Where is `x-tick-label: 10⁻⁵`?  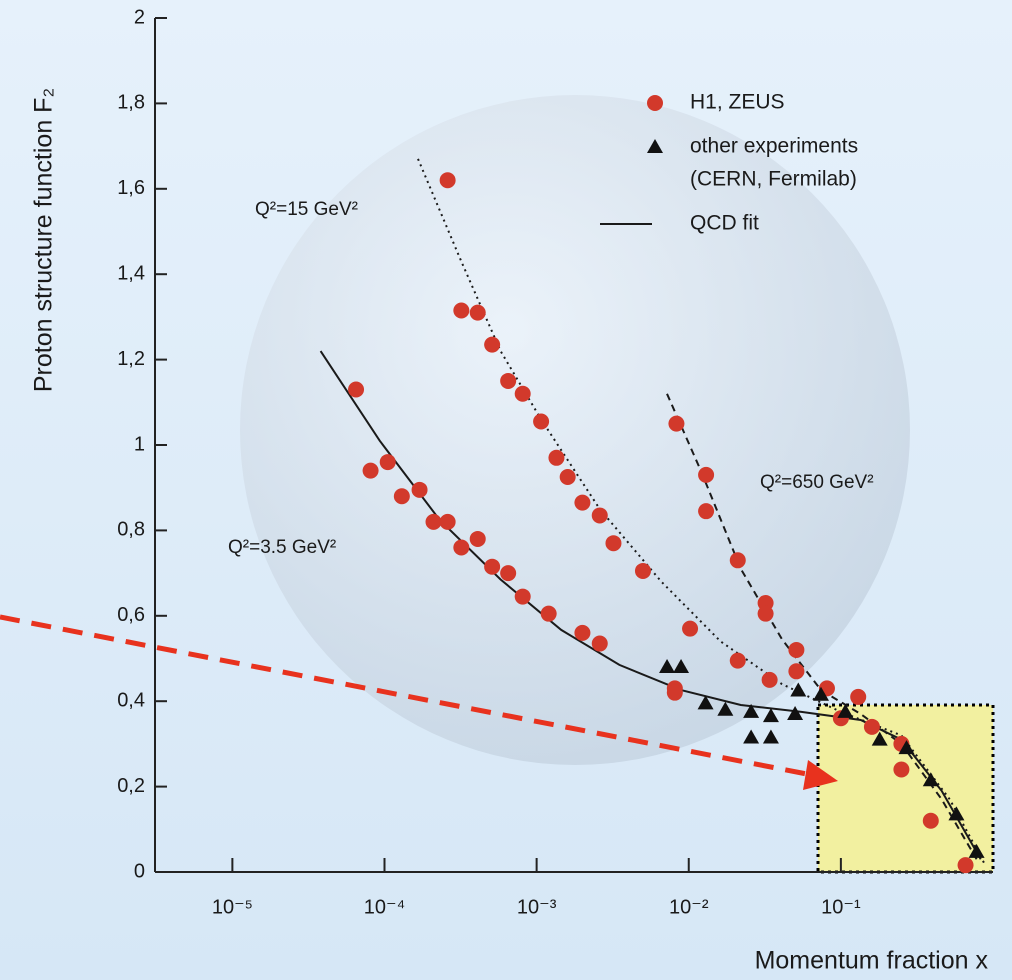 x-tick-label: 10⁻⁵ is located at coordinates (232, 907).